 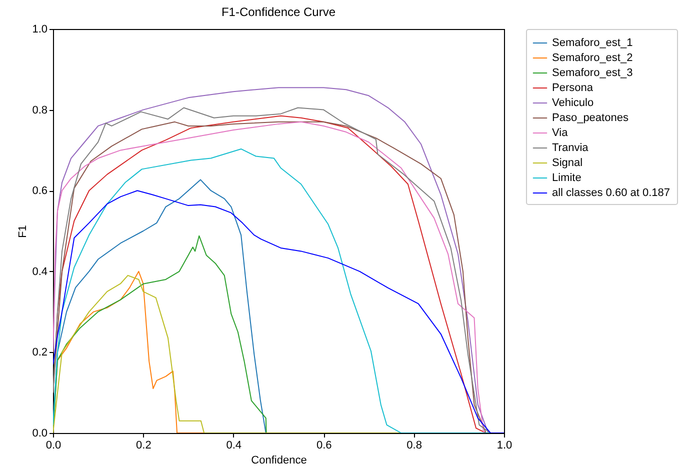 What do you see at coordinates (23, 231) in the screenshot?
I see `y-axis-title: F1` at bounding box center [23, 231].